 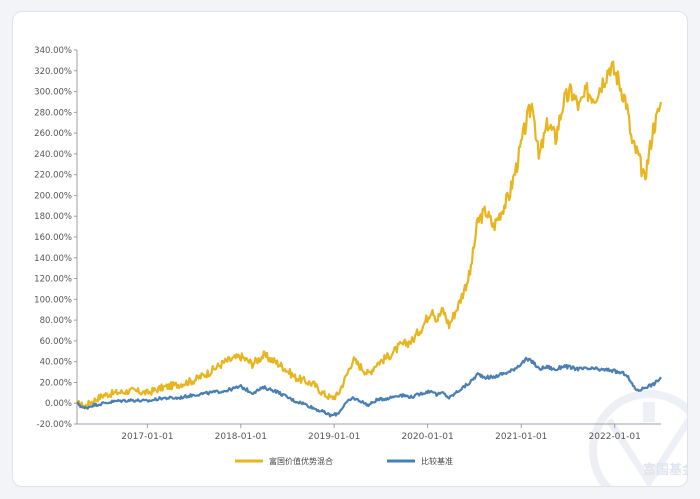 I want to click on series-line-benchmark, so click(x=369, y=387).